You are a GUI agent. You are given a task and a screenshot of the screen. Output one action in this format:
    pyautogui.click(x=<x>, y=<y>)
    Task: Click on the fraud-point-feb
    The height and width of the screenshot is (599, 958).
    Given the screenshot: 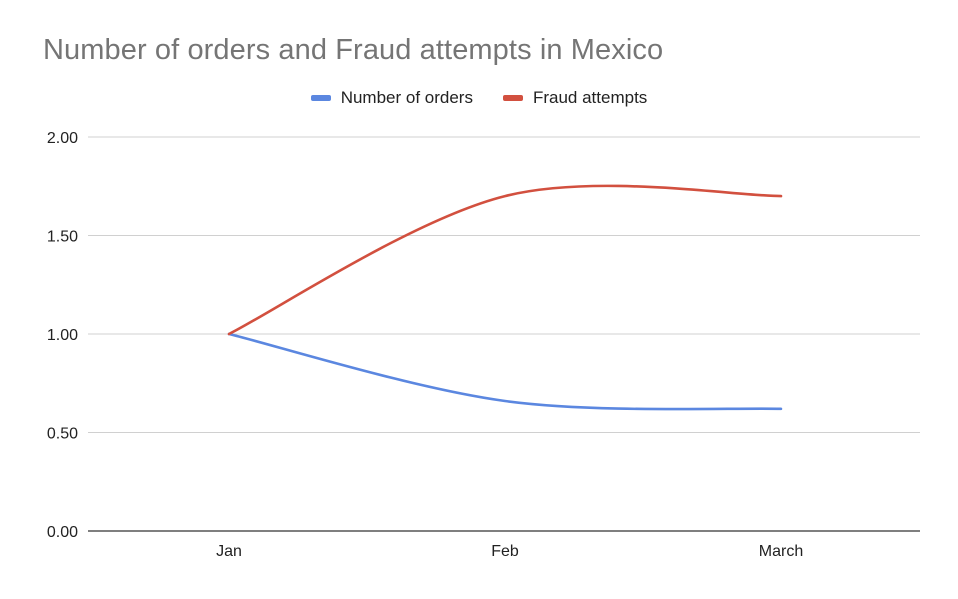 What is the action you would take?
    pyautogui.click(x=505, y=196)
    